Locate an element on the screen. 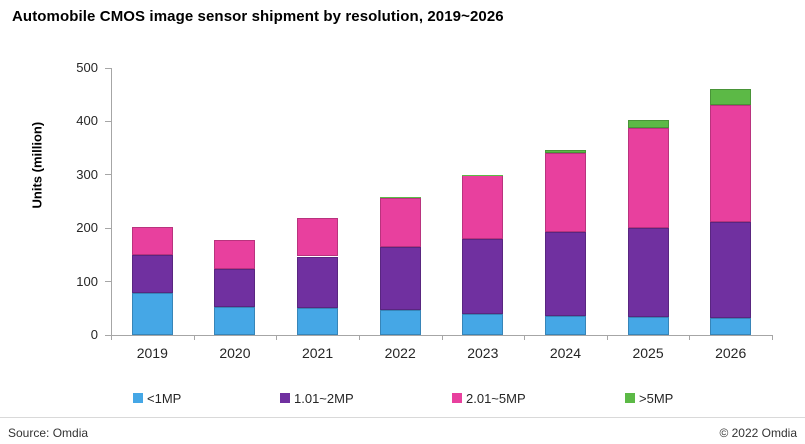  bar-segment-2023-1mp is located at coordinates (483, 324).